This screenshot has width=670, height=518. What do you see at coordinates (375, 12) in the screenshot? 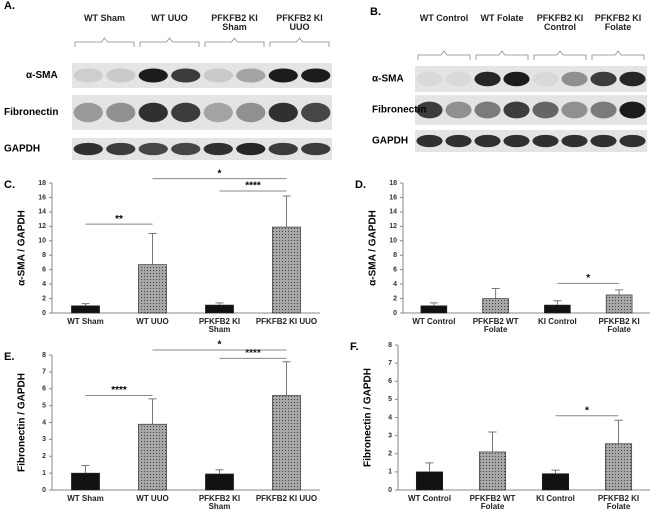
I see `panel-label: B.` at bounding box center [375, 12].